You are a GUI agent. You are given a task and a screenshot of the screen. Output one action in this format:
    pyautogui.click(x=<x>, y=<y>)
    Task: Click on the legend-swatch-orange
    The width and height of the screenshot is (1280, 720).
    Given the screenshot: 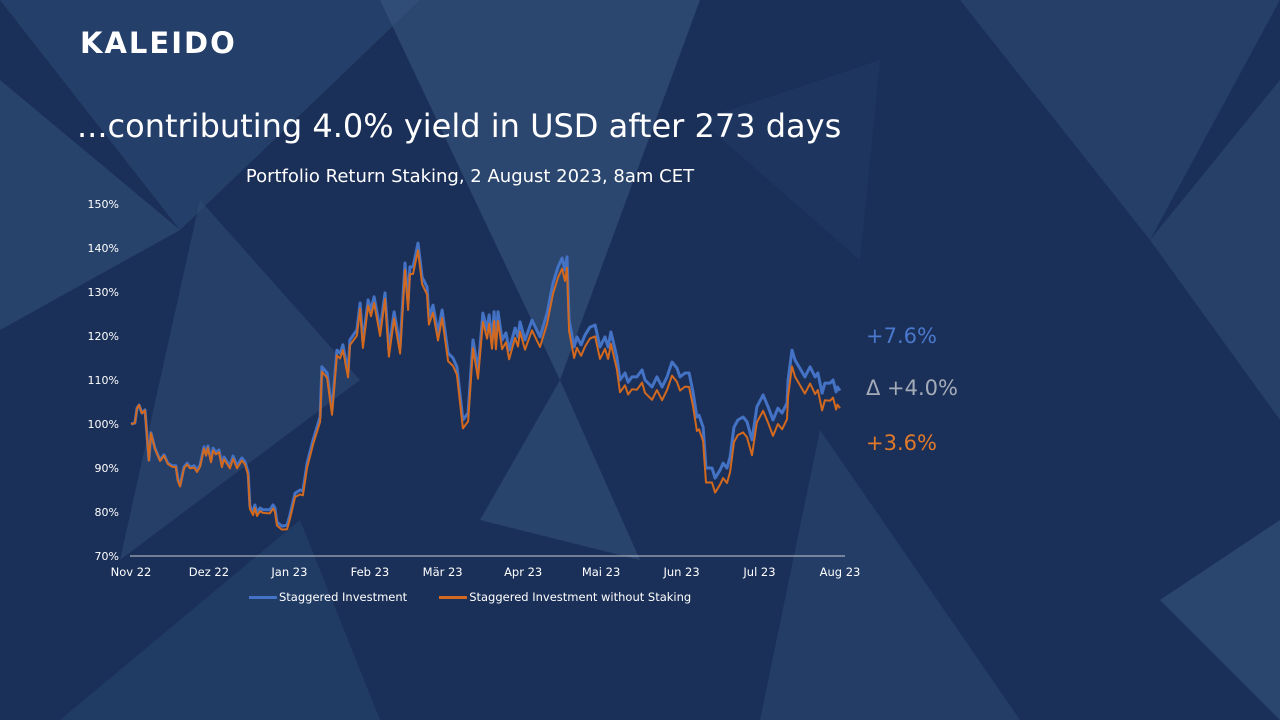 What is the action you would take?
    pyautogui.click(x=453, y=597)
    